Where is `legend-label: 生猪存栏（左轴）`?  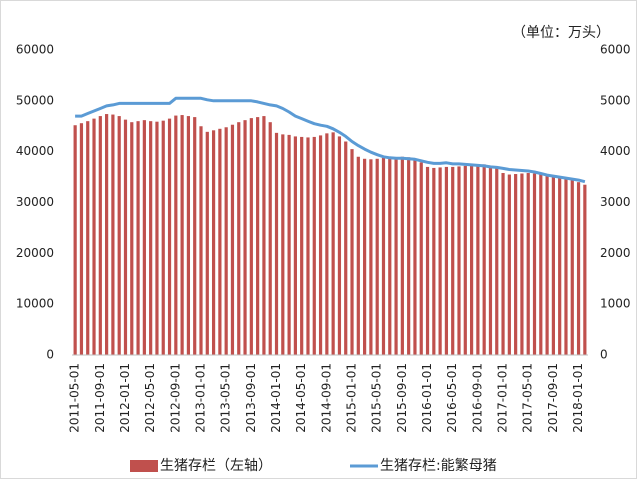
legend-label: 生猪存栏（左轴） is located at coordinates (216, 466).